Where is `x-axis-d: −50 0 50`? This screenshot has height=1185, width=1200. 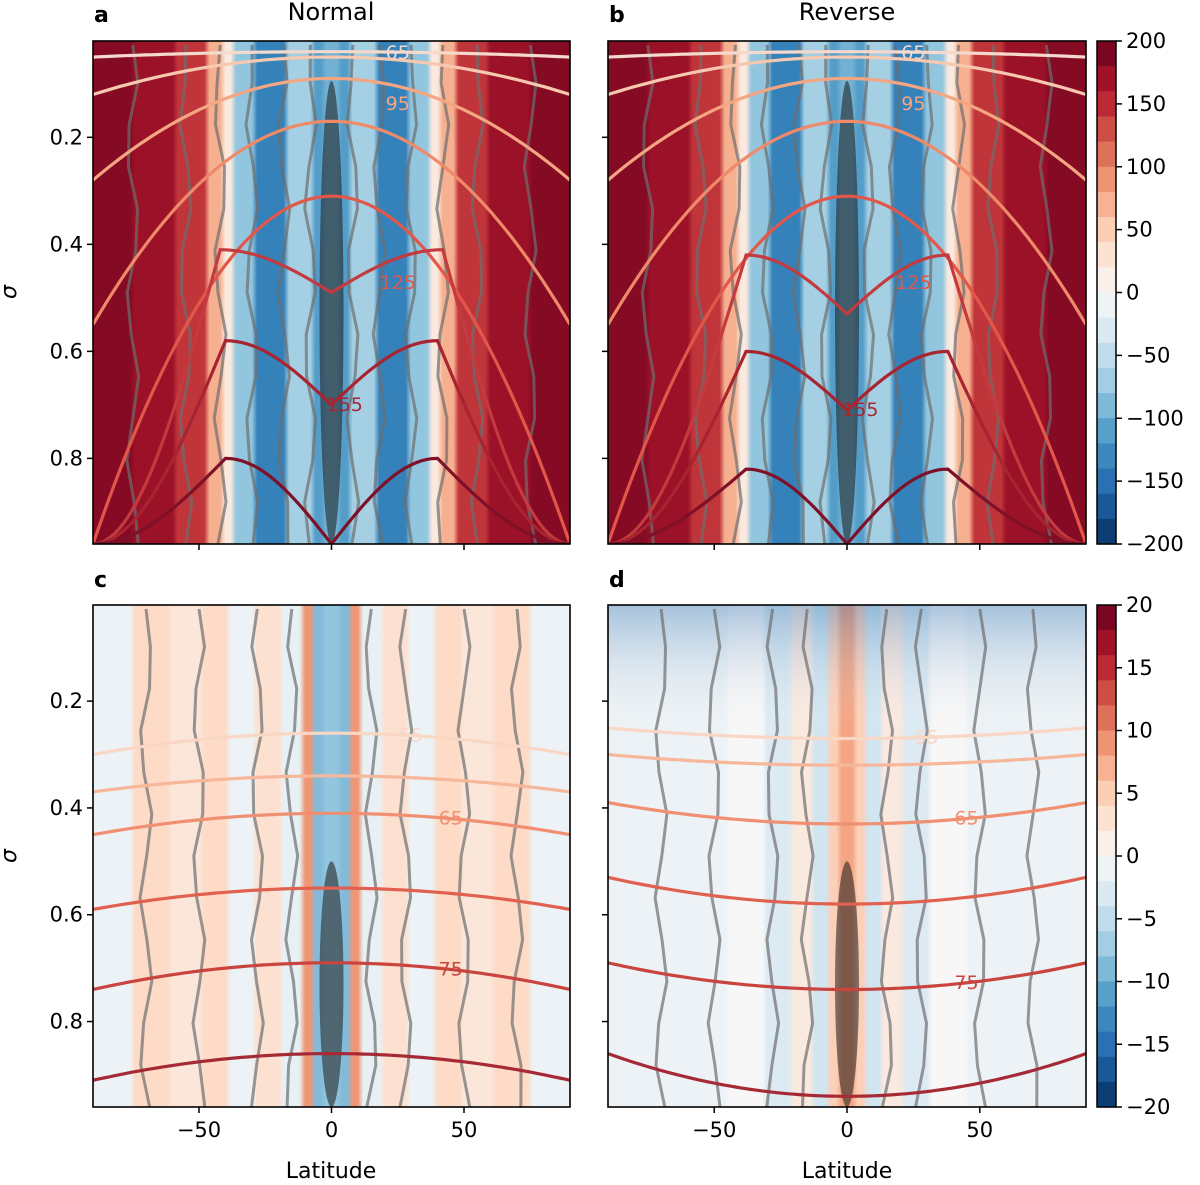 x-axis-d: −50 0 50 is located at coordinates (842, 1124).